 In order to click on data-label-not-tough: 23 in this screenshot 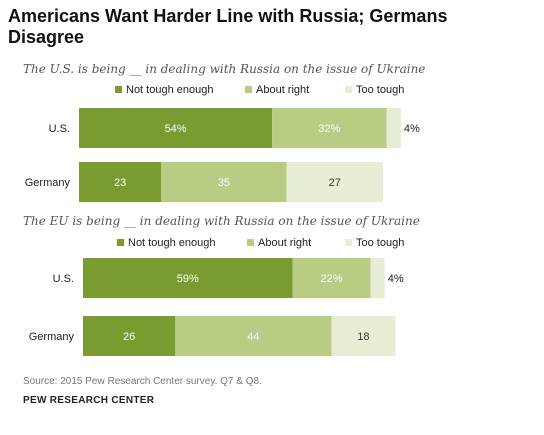, I will do `click(120, 183)`.